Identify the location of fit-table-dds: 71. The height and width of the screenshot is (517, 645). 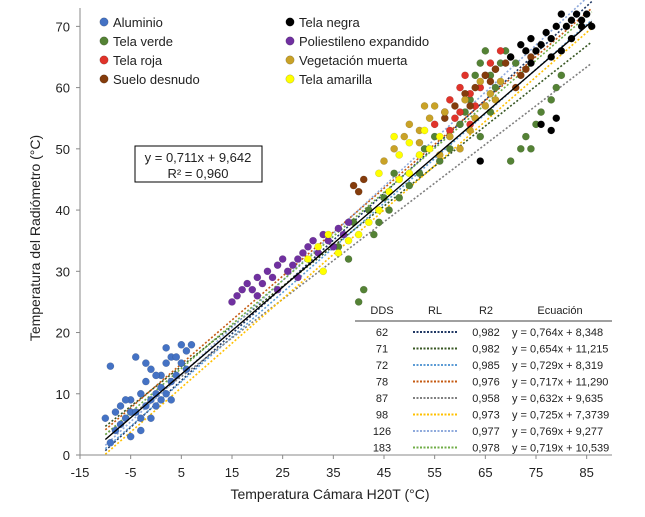
(382, 350).